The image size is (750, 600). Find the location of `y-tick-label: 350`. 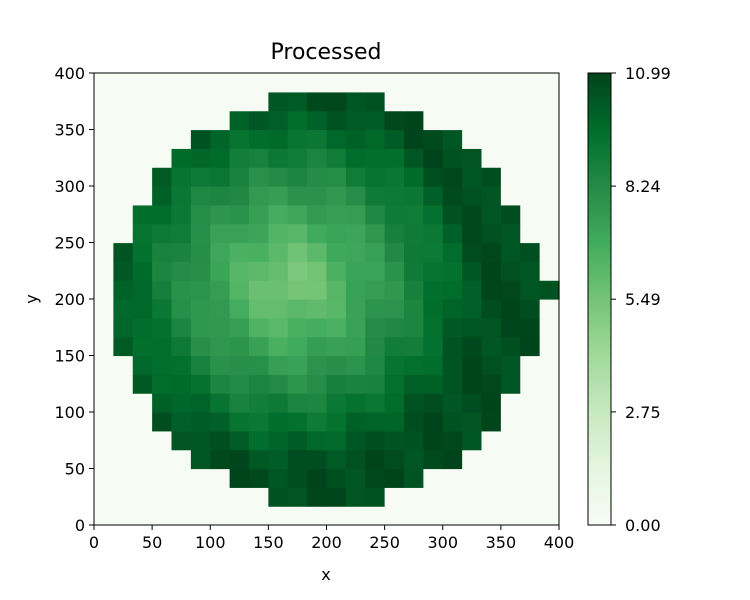

y-tick-label: 350 is located at coordinates (69, 130).